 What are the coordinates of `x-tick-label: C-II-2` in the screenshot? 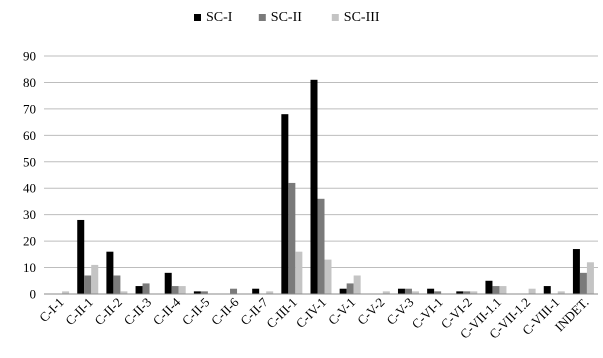 It's located at (108, 312).